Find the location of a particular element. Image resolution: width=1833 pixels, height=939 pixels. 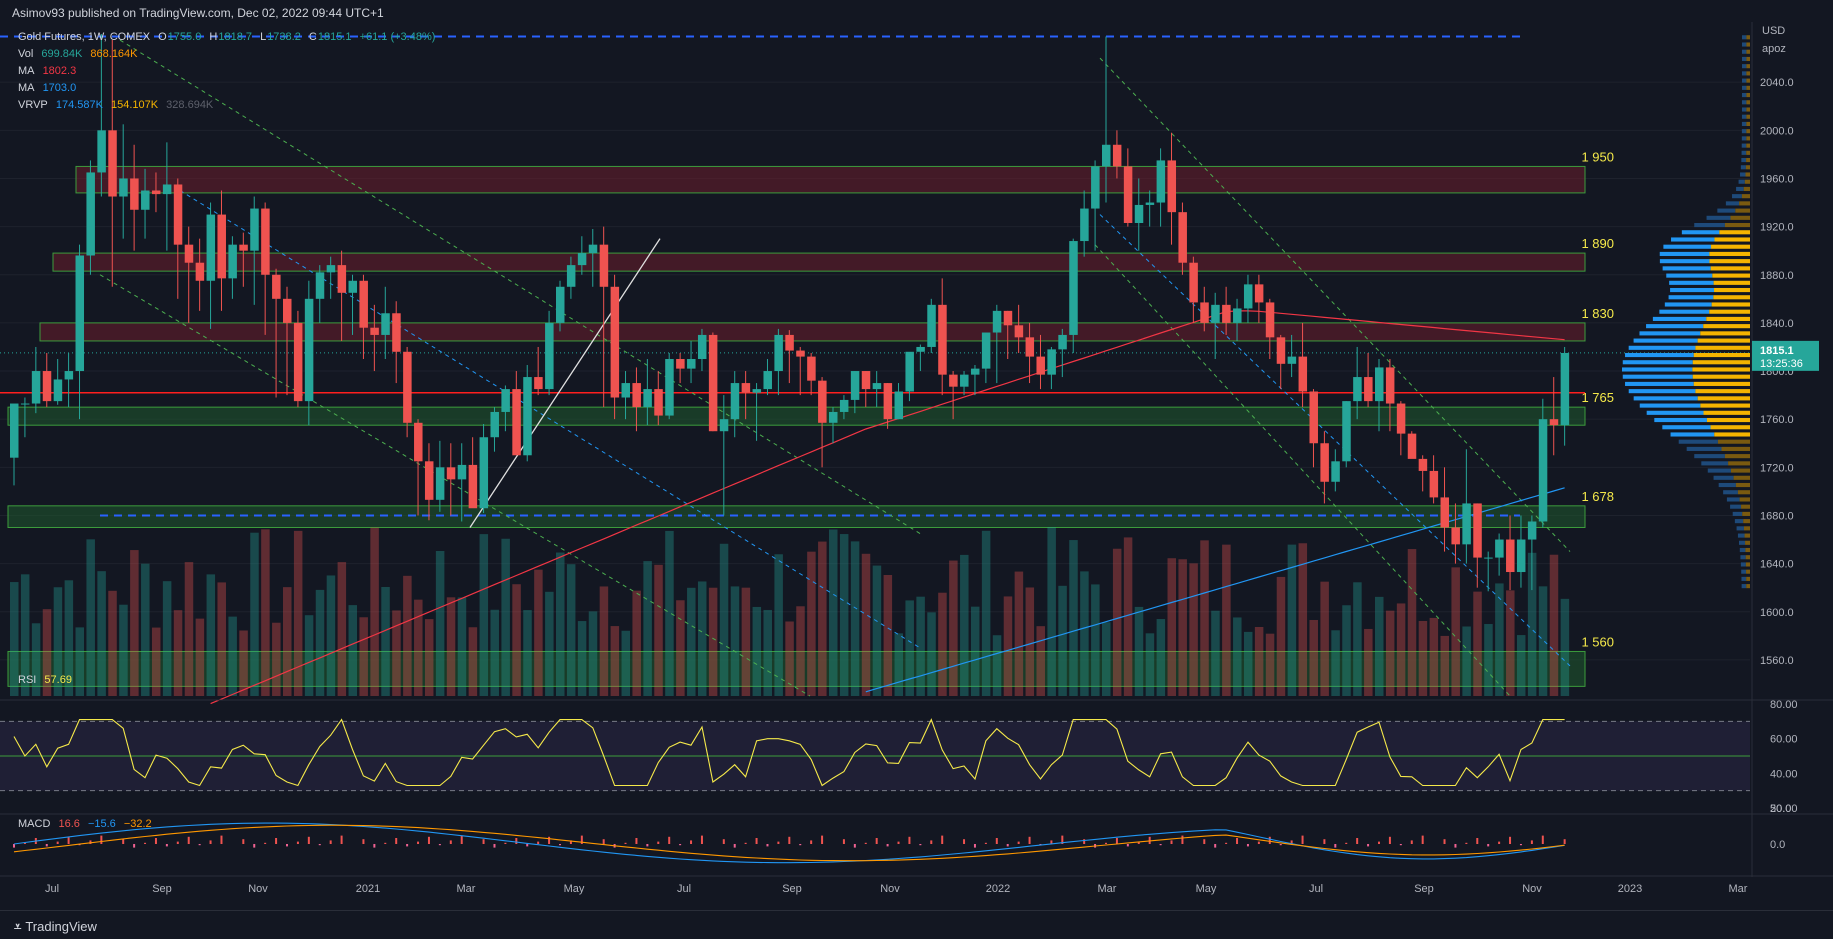

symbol-name: Gold Futures, 1W, COMEX is located at coordinates (84, 37).